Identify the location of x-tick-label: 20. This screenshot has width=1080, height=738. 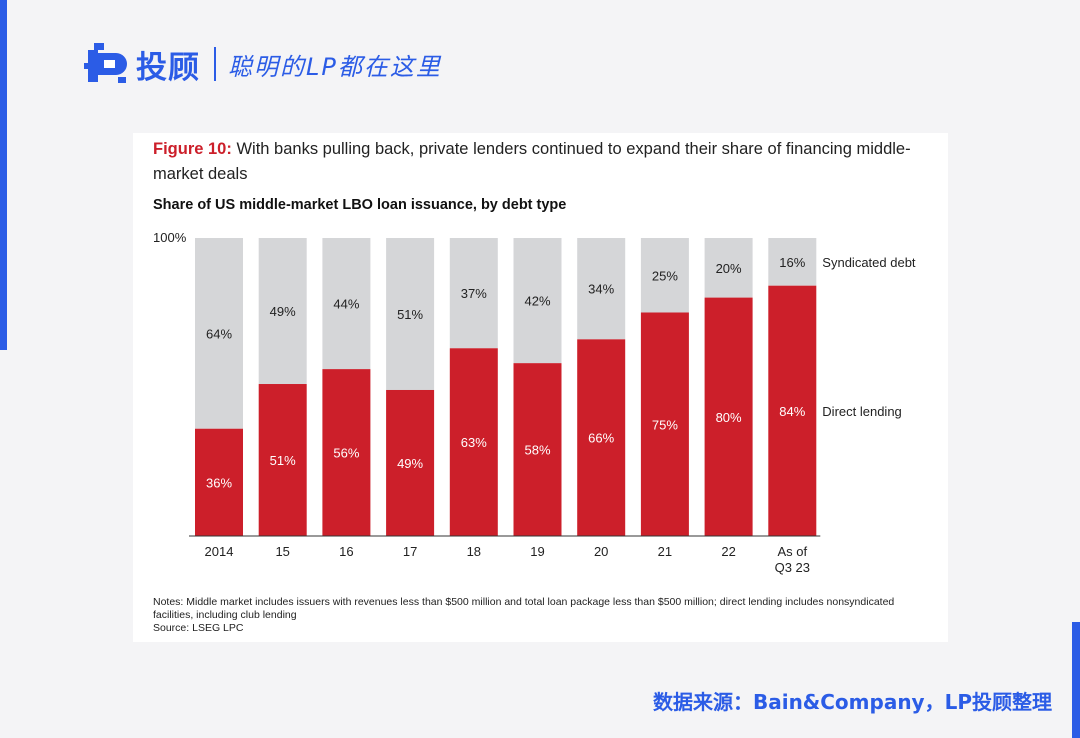
(601, 551).